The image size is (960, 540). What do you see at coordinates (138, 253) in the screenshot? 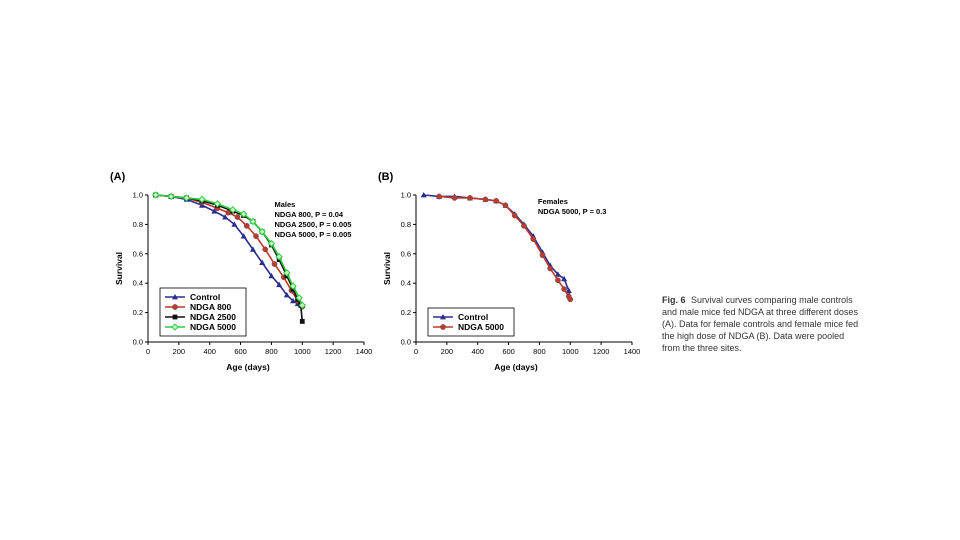
I see `a-y-tick-label: 0.6` at bounding box center [138, 253].